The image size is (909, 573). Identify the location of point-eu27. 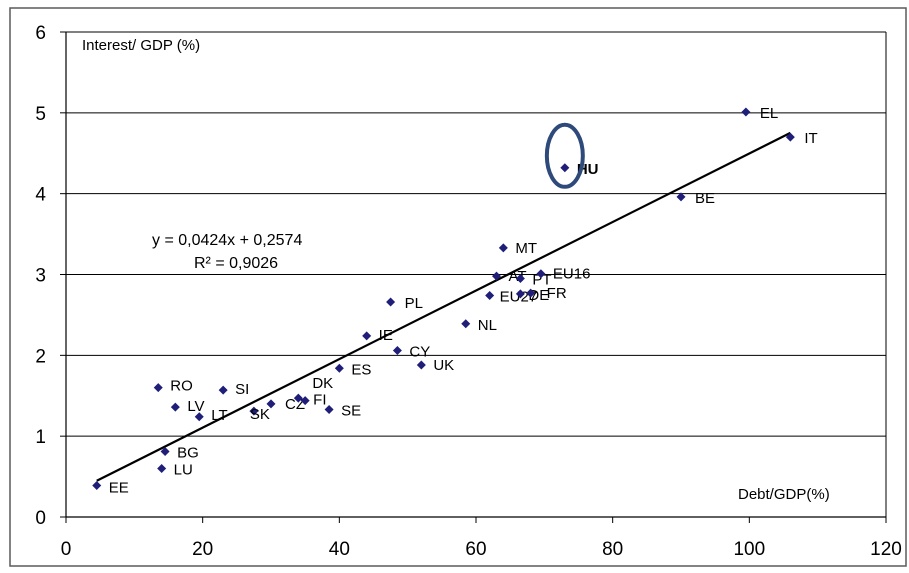
(490, 296).